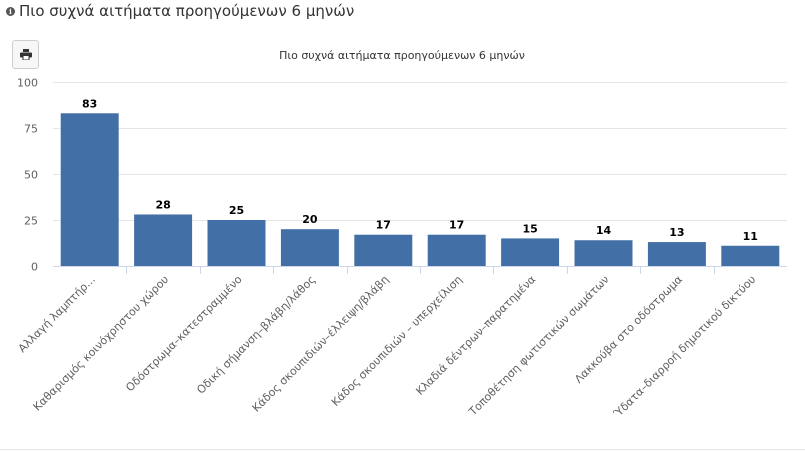 The image size is (805, 452). Describe the element at coordinates (397, 341) in the screenshot. I see `x-tick-label: Κάδος σκουπιδιών – υπερχείλιση` at that location.